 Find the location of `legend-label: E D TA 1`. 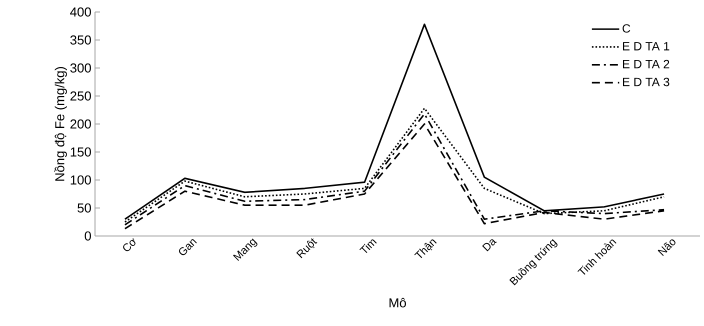

legend-label: E D TA 1 is located at coordinates (646, 46).